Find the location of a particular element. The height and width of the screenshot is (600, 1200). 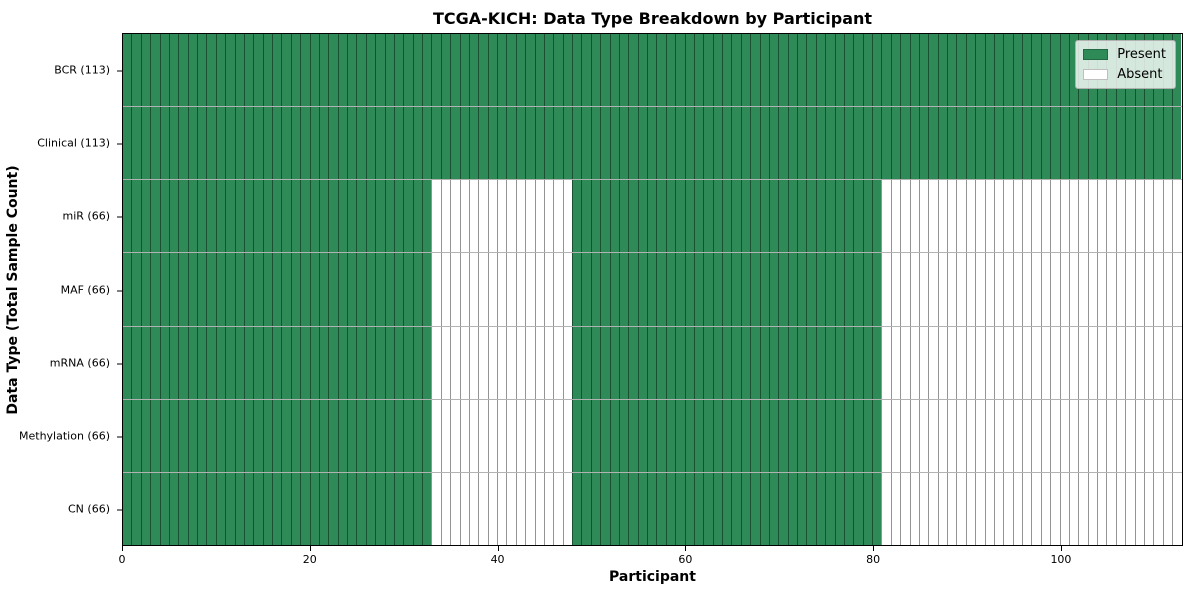

legend-item-absent: Absent is located at coordinates (1124, 74).